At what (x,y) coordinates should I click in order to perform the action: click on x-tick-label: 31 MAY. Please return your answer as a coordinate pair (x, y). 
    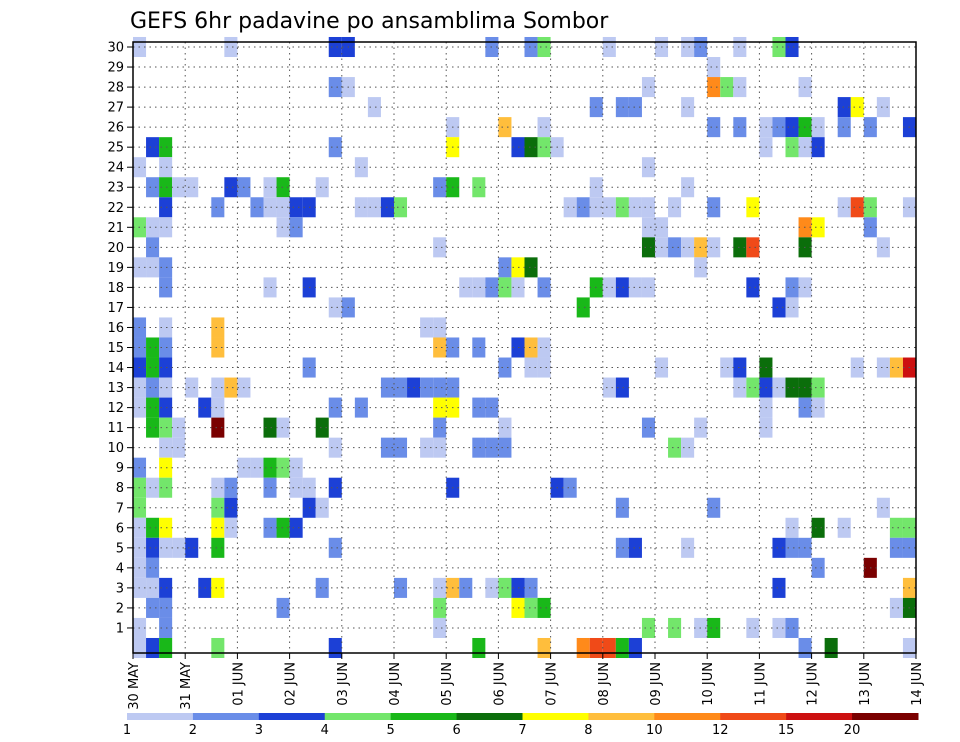
    Looking at the image, I should click on (186, 686).